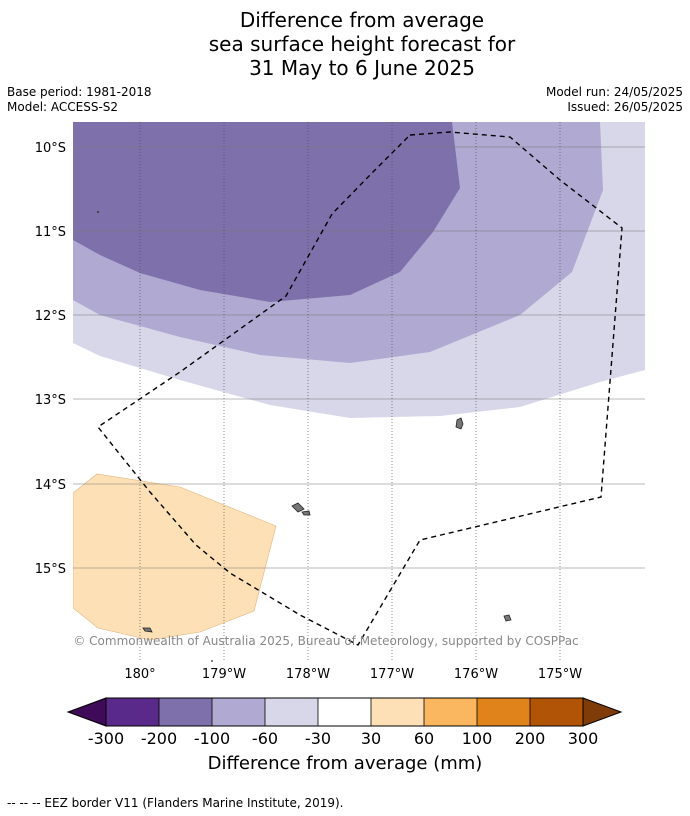 The image size is (690, 816). I want to click on colorbar-tick-label: 60, so click(424, 738).